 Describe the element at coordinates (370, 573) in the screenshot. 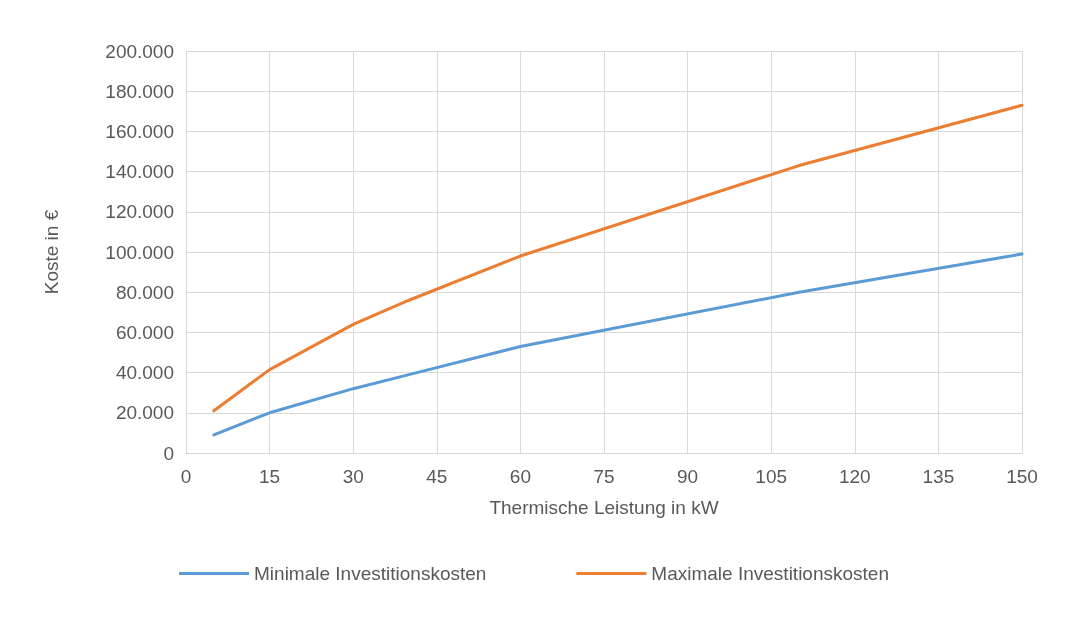

I see `legend-label: Minimale Investitionskosten` at that location.